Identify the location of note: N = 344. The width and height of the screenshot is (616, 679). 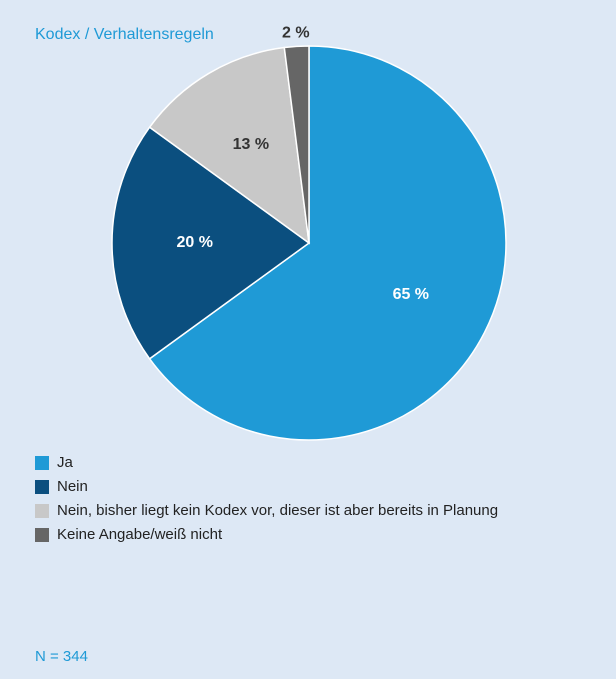
(61, 656).